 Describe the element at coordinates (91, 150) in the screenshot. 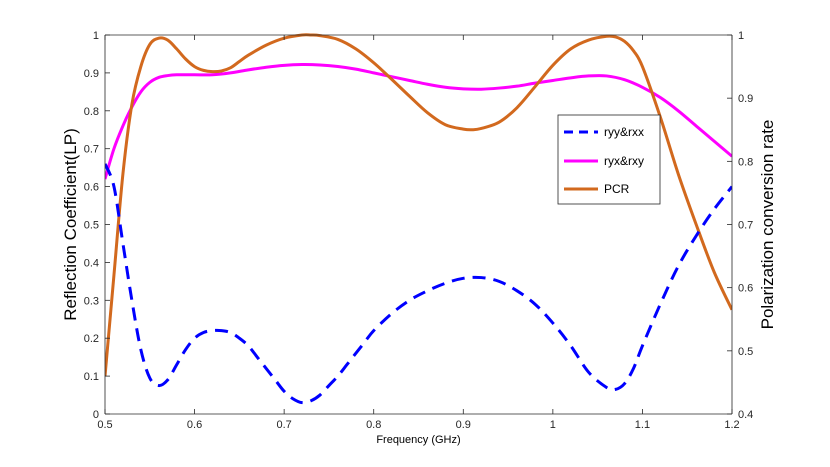

I see `y-left-tick-label: 0.7` at that location.